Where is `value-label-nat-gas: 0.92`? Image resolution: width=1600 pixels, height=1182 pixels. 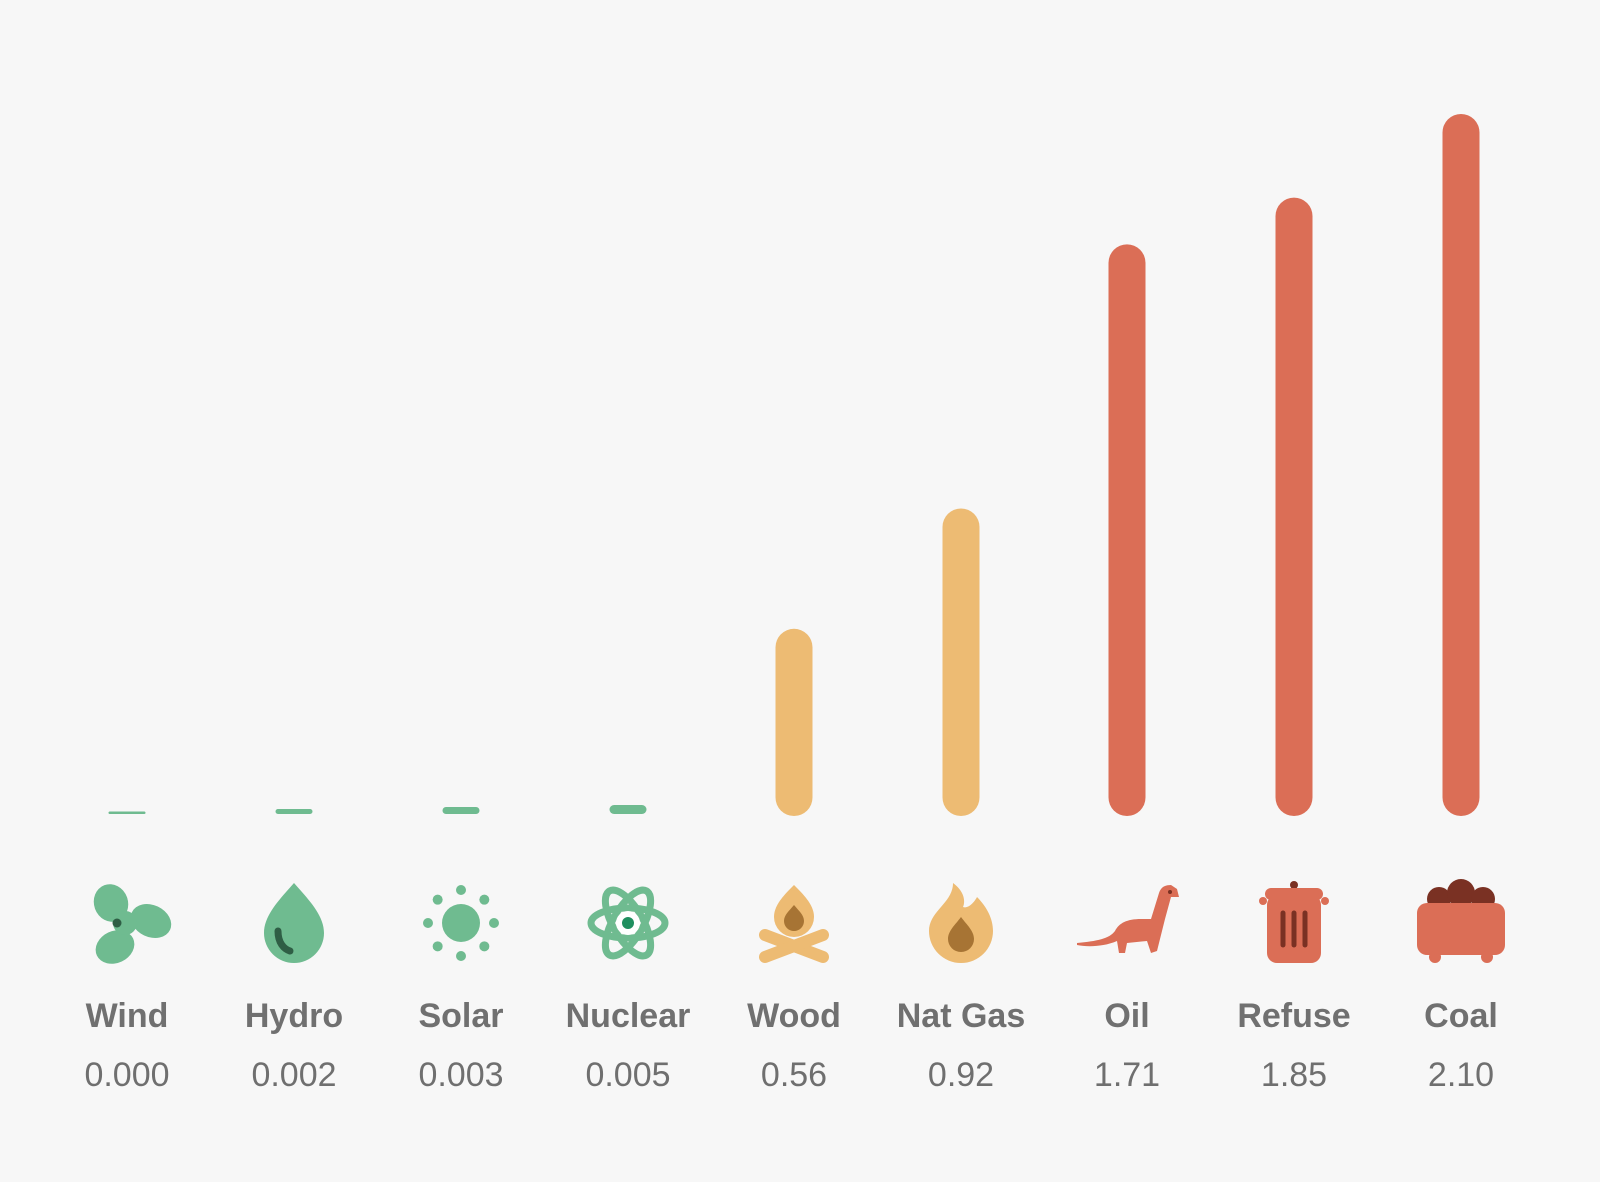
value-label-nat-gas: 0.92 is located at coordinates (961, 1075).